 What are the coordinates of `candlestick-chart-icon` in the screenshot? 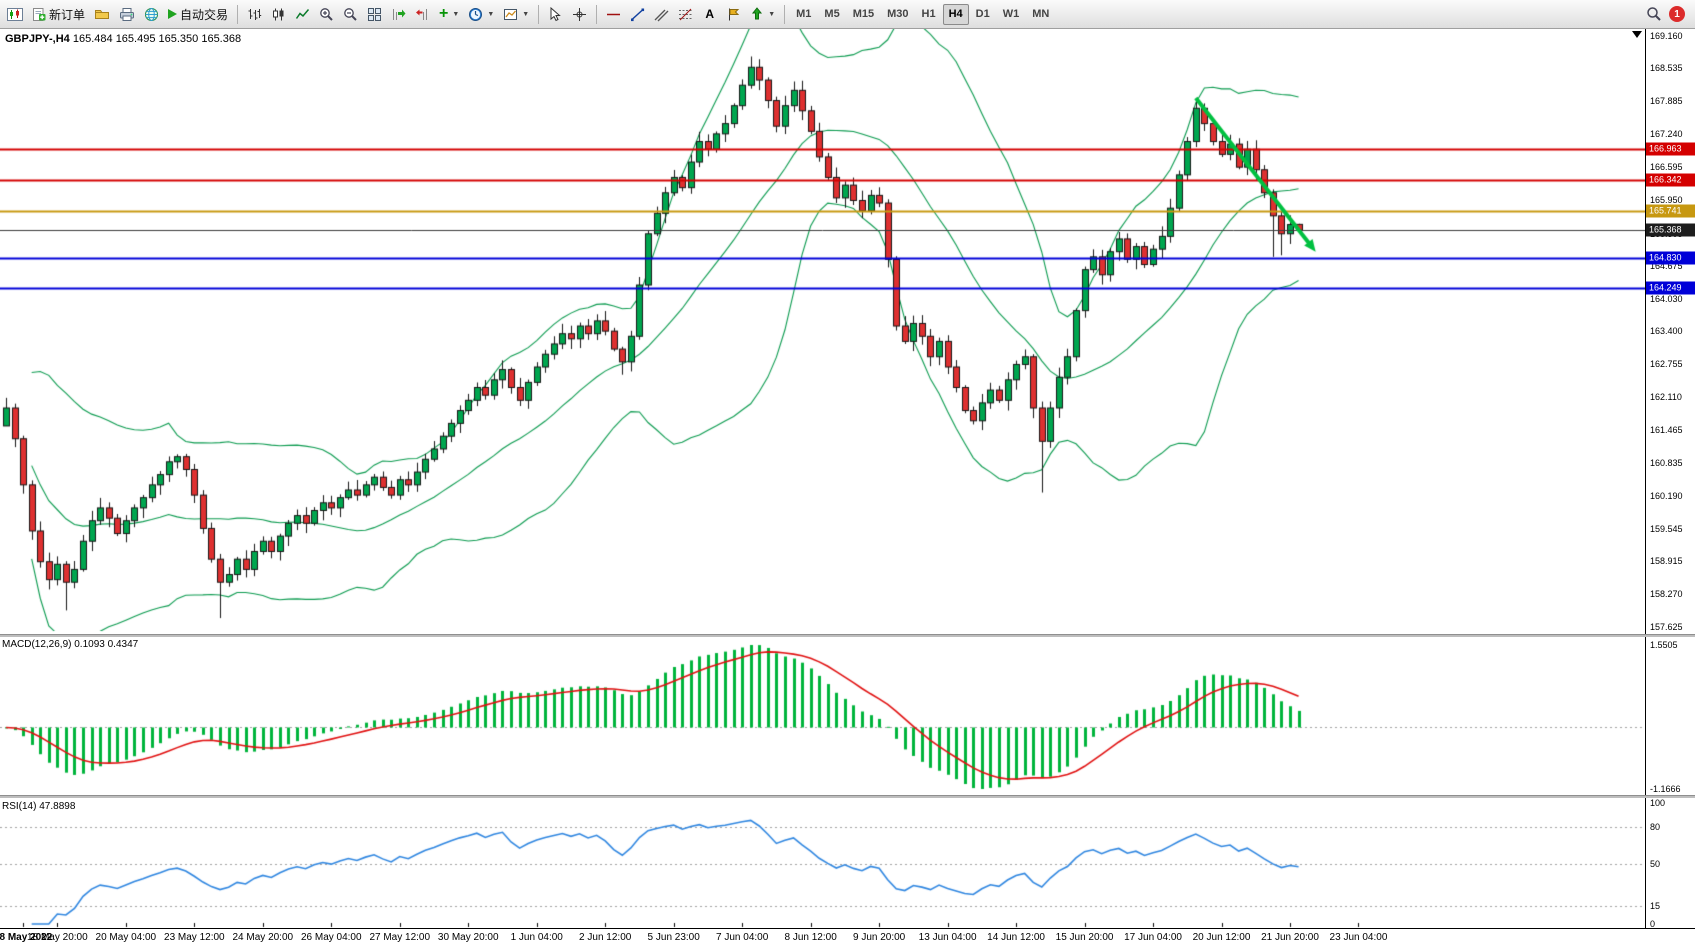 It's located at (15, 14).